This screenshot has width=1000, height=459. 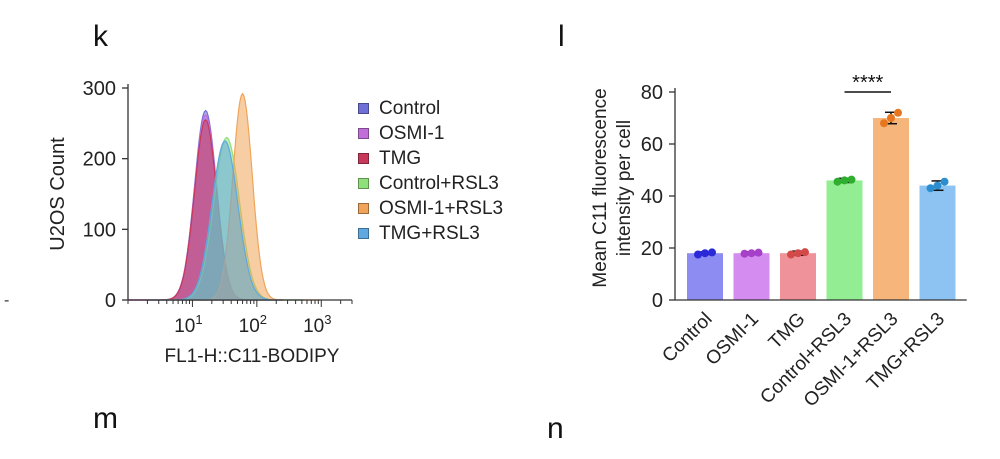 I want to click on histogram-y-tick-label: 100, so click(x=99, y=230).